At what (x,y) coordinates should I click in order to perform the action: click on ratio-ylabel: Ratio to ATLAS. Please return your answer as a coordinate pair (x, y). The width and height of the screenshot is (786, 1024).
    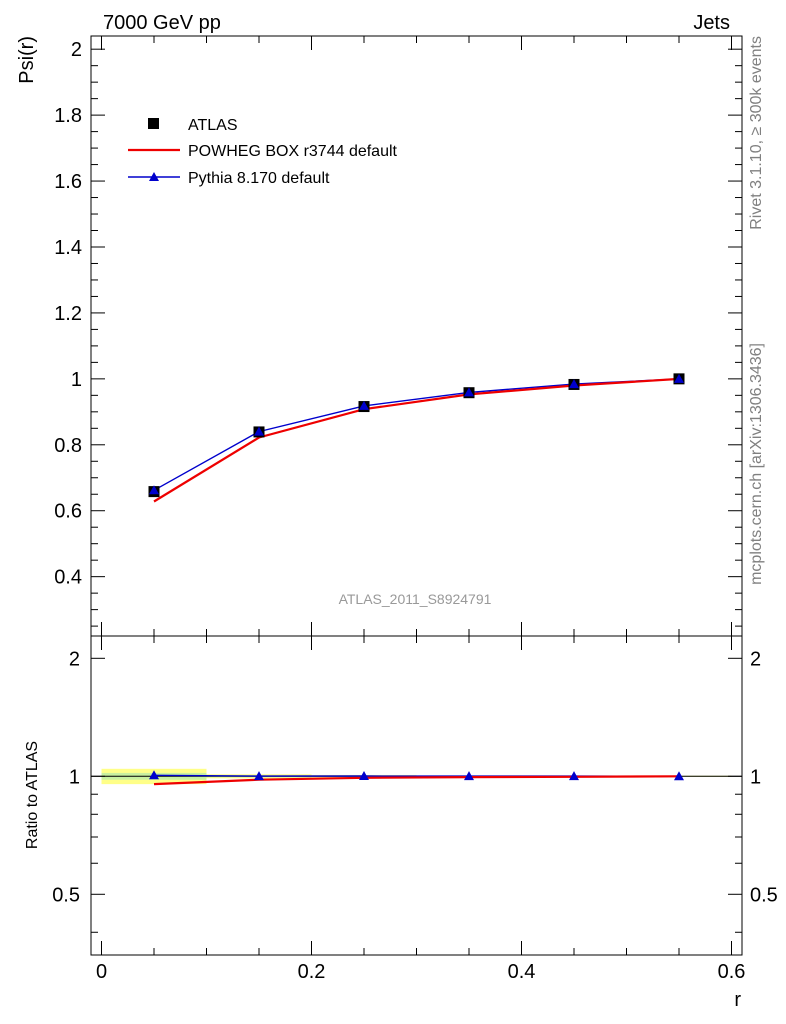
    Looking at the image, I should click on (32, 795).